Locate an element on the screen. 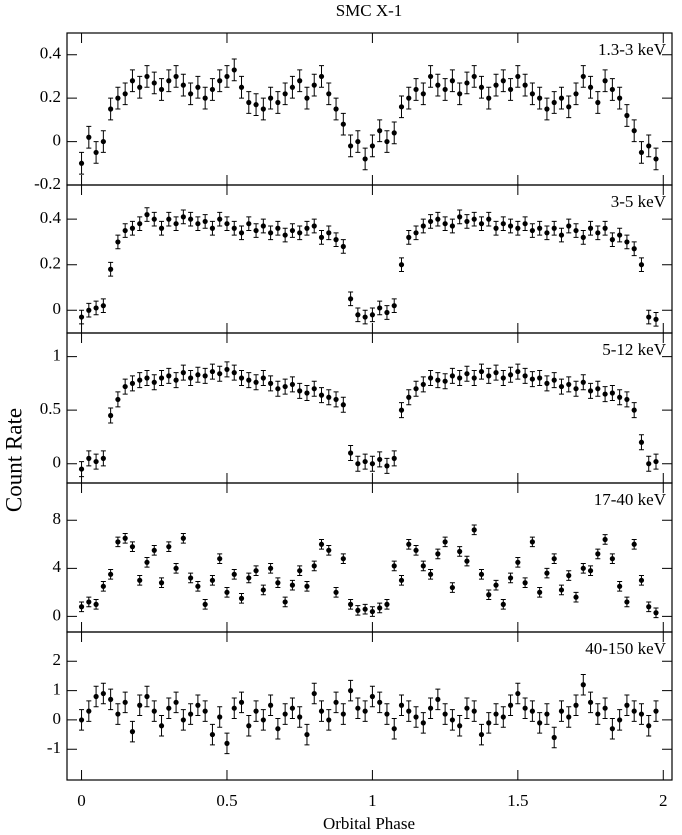 The height and width of the screenshot is (835, 682). panel-label: 1.3-3 keV is located at coordinates (632, 49).